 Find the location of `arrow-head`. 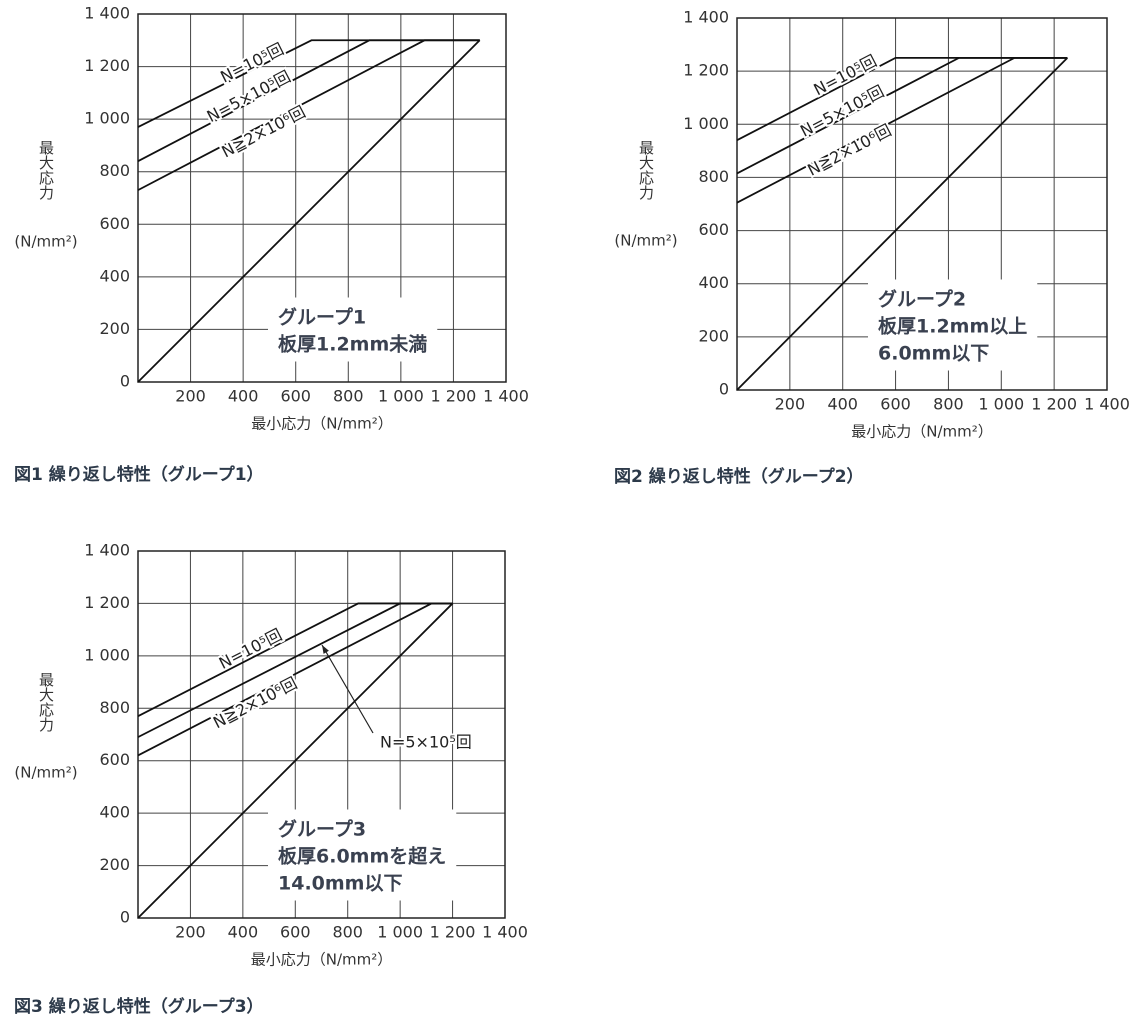

arrow-head is located at coordinates (325, 649).